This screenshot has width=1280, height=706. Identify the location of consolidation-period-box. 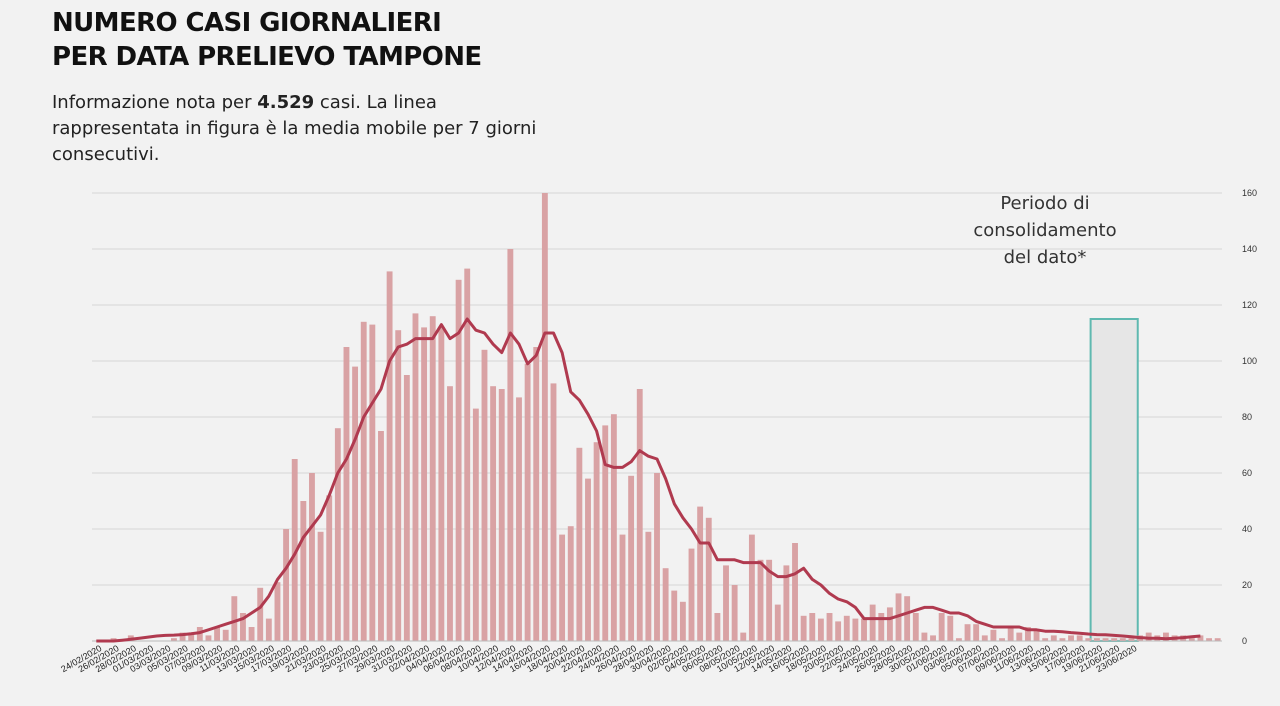
(1114, 480).